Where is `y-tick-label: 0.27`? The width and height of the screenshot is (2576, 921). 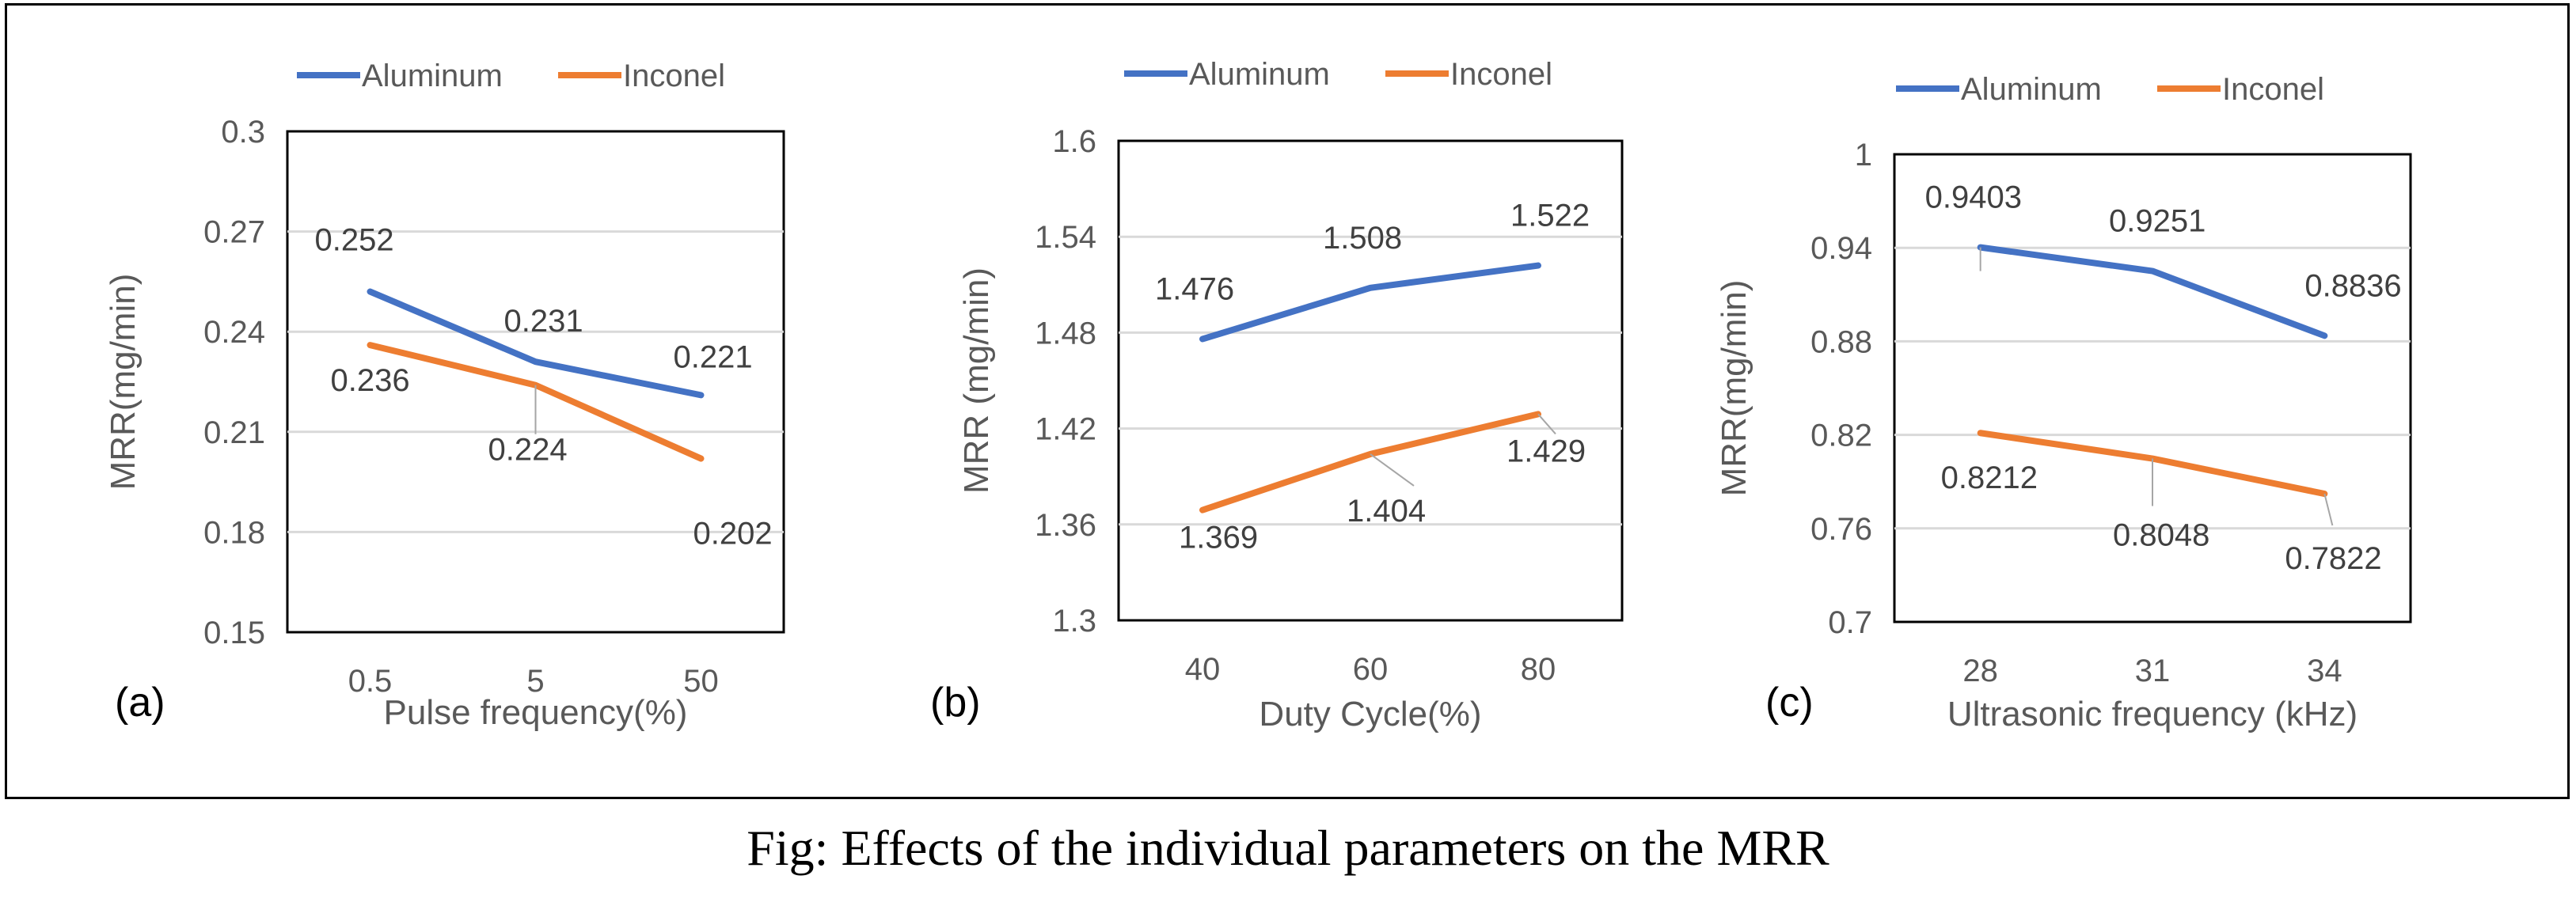
y-tick-label: 0.27 is located at coordinates (234, 232).